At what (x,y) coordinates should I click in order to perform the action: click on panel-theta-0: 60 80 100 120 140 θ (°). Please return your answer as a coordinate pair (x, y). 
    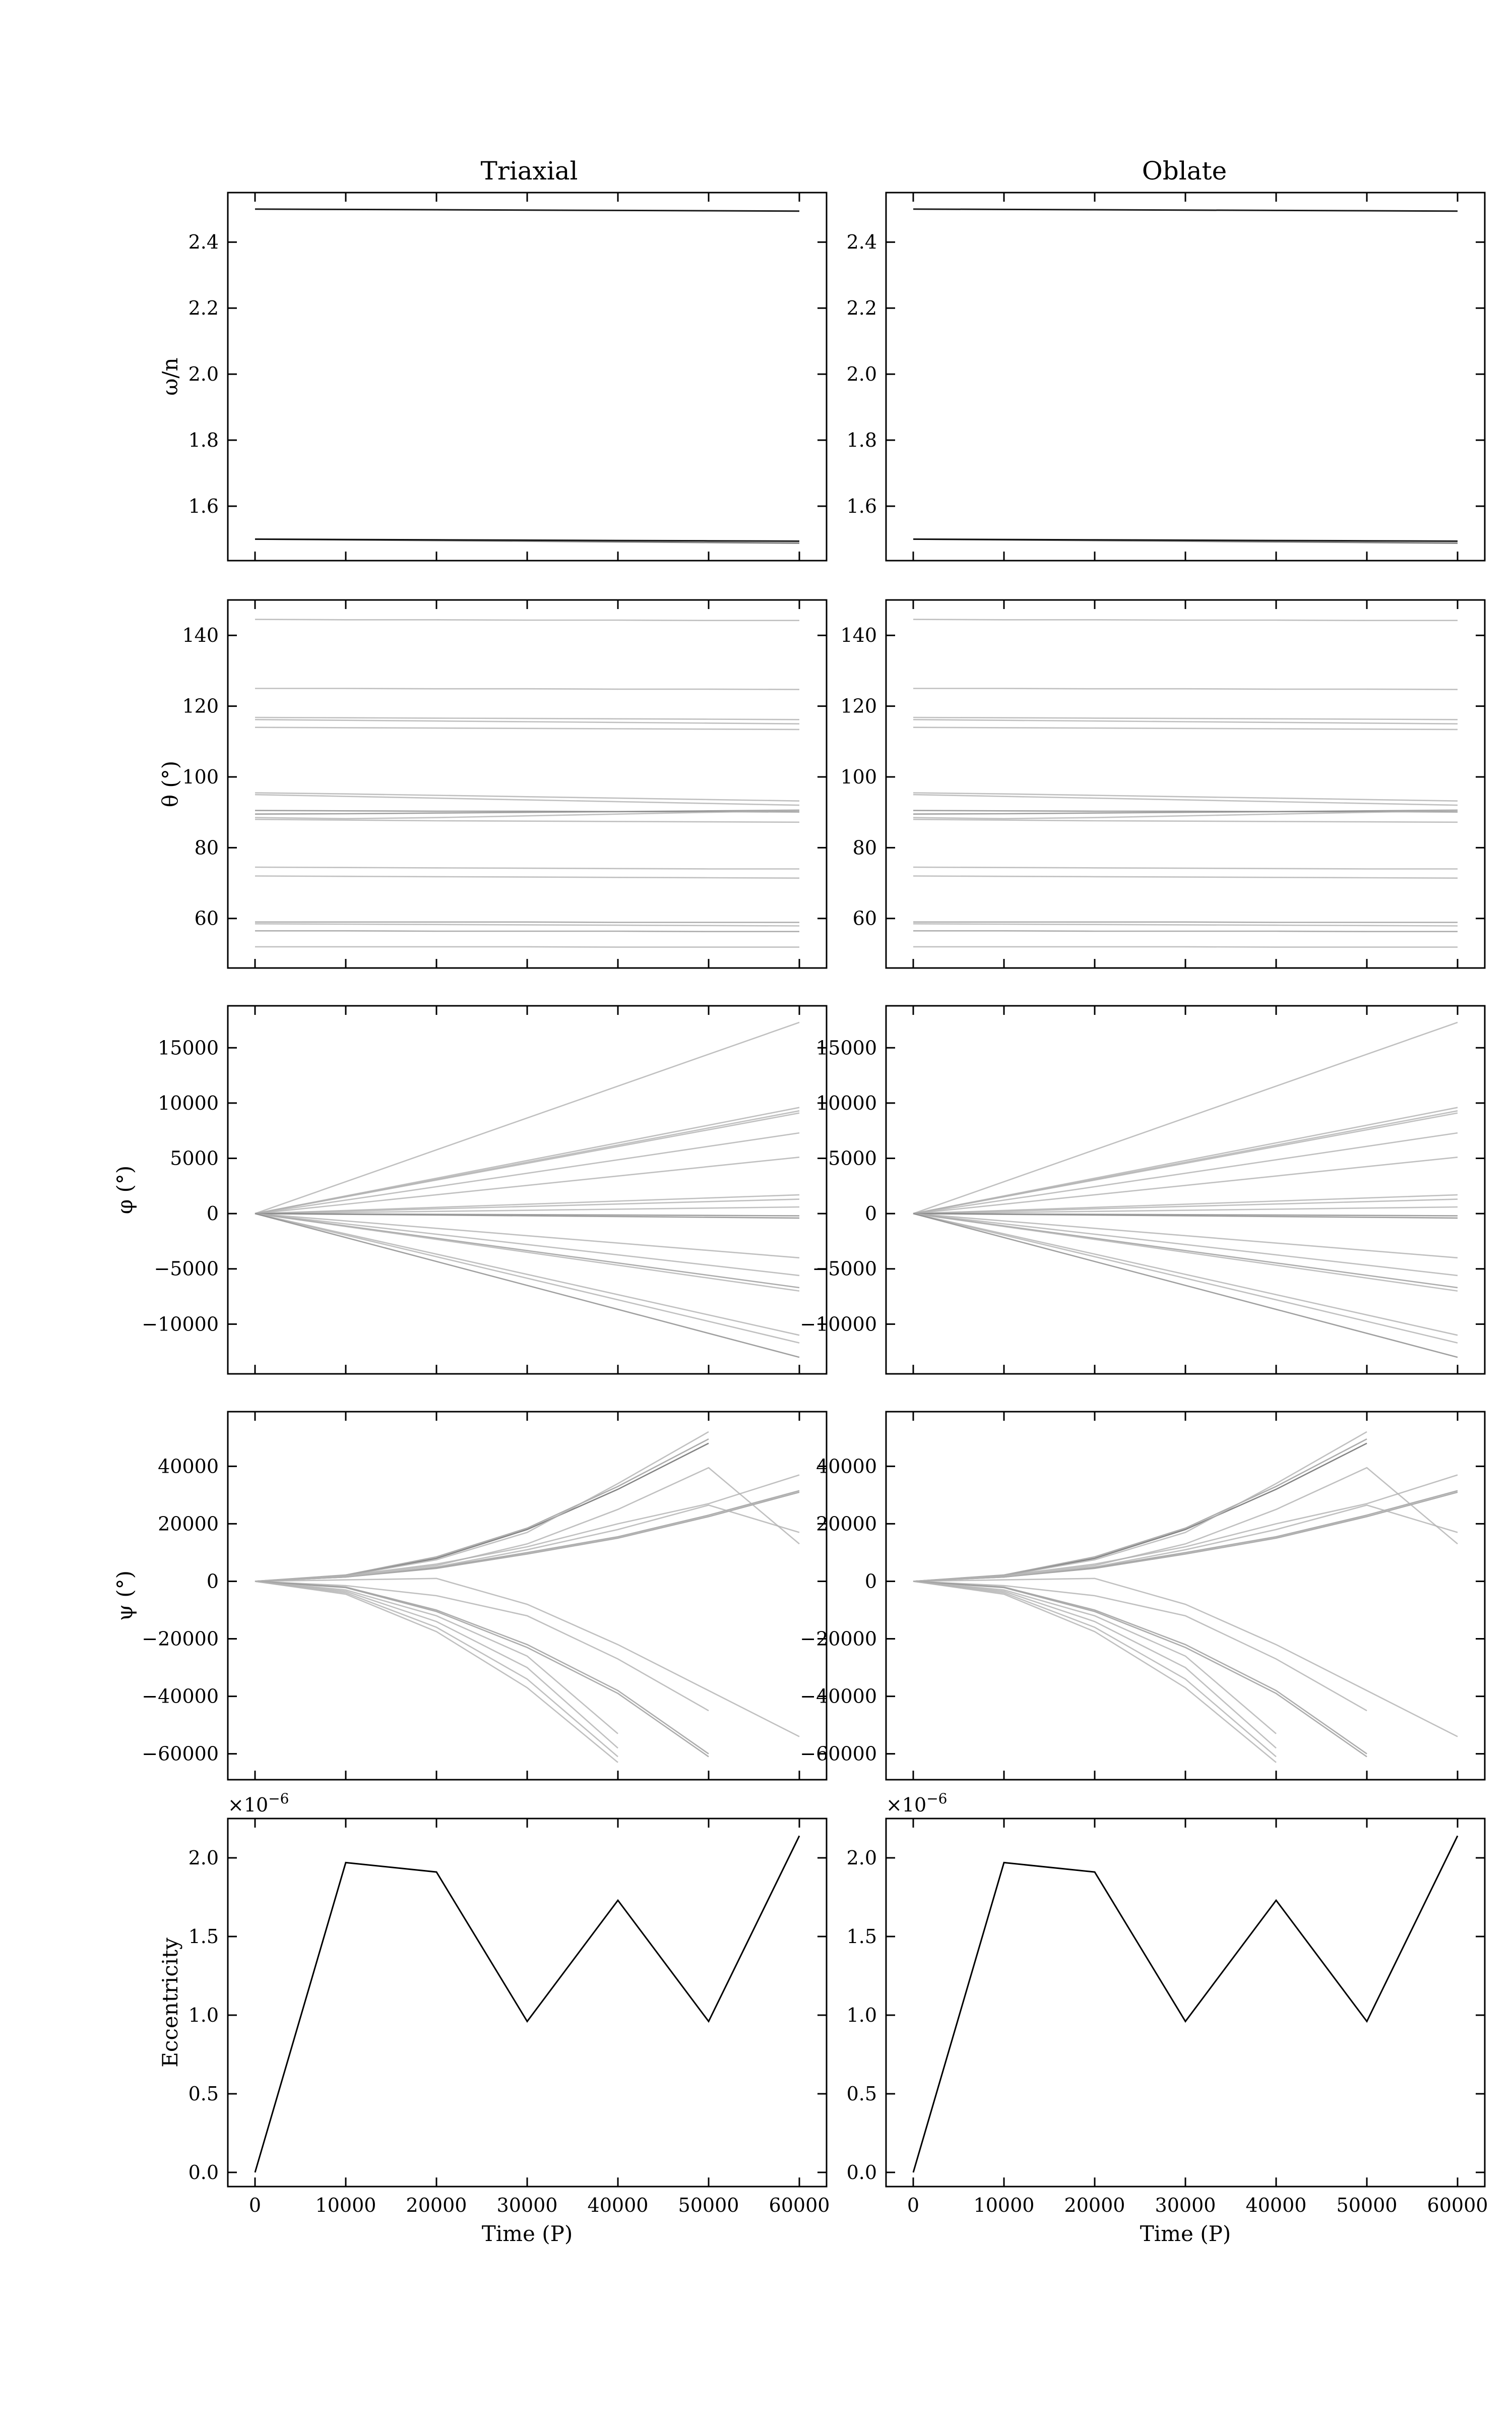
    Looking at the image, I should click on (493, 784).